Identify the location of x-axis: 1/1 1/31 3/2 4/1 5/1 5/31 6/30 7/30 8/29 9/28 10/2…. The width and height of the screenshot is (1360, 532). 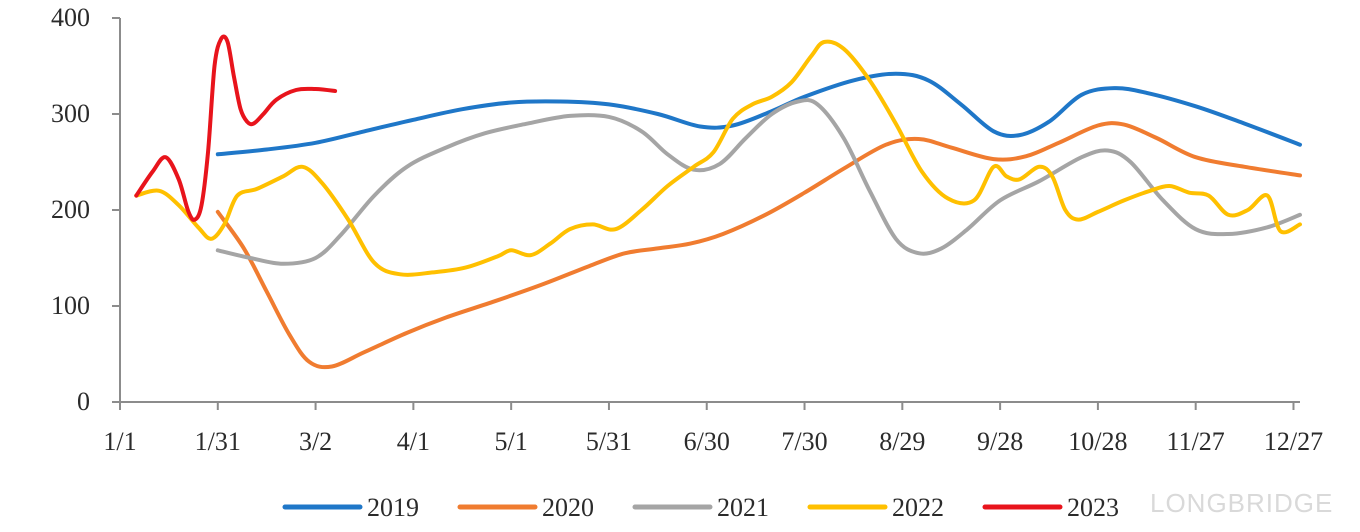
(713, 428).